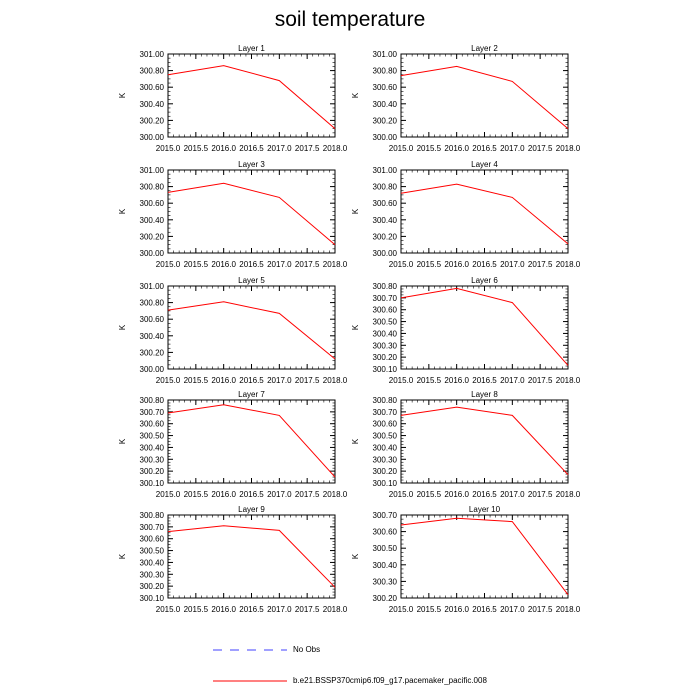  What do you see at coordinates (485, 509) in the screenshot?
I see `panel-title: Layer 10` at bounding box center [485, 509].